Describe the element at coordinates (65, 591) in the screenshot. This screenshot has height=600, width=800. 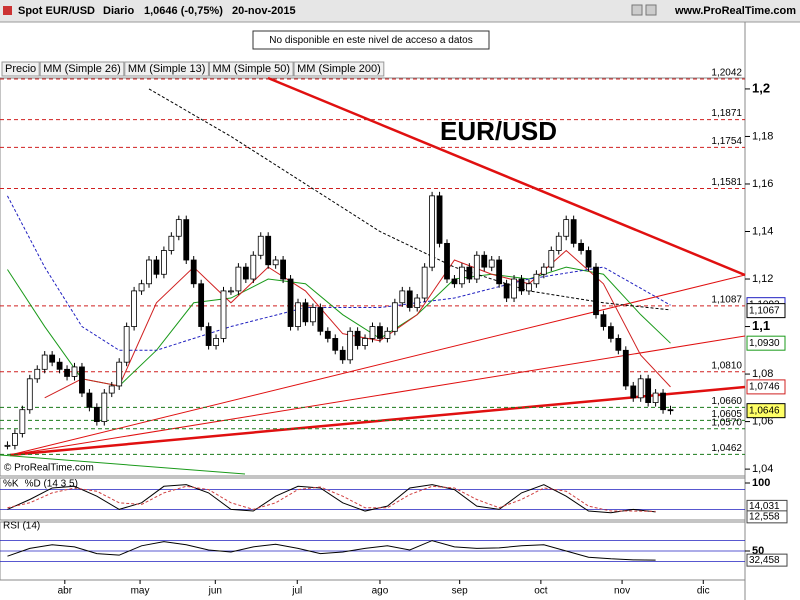
I see `x-tick-label: abr` at that location.